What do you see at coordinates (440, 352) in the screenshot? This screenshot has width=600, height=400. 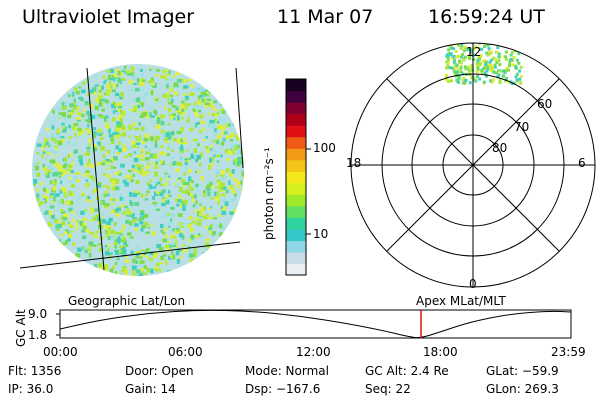 I see `x-tick-label: 18:00` at bounding box center [440, 352].